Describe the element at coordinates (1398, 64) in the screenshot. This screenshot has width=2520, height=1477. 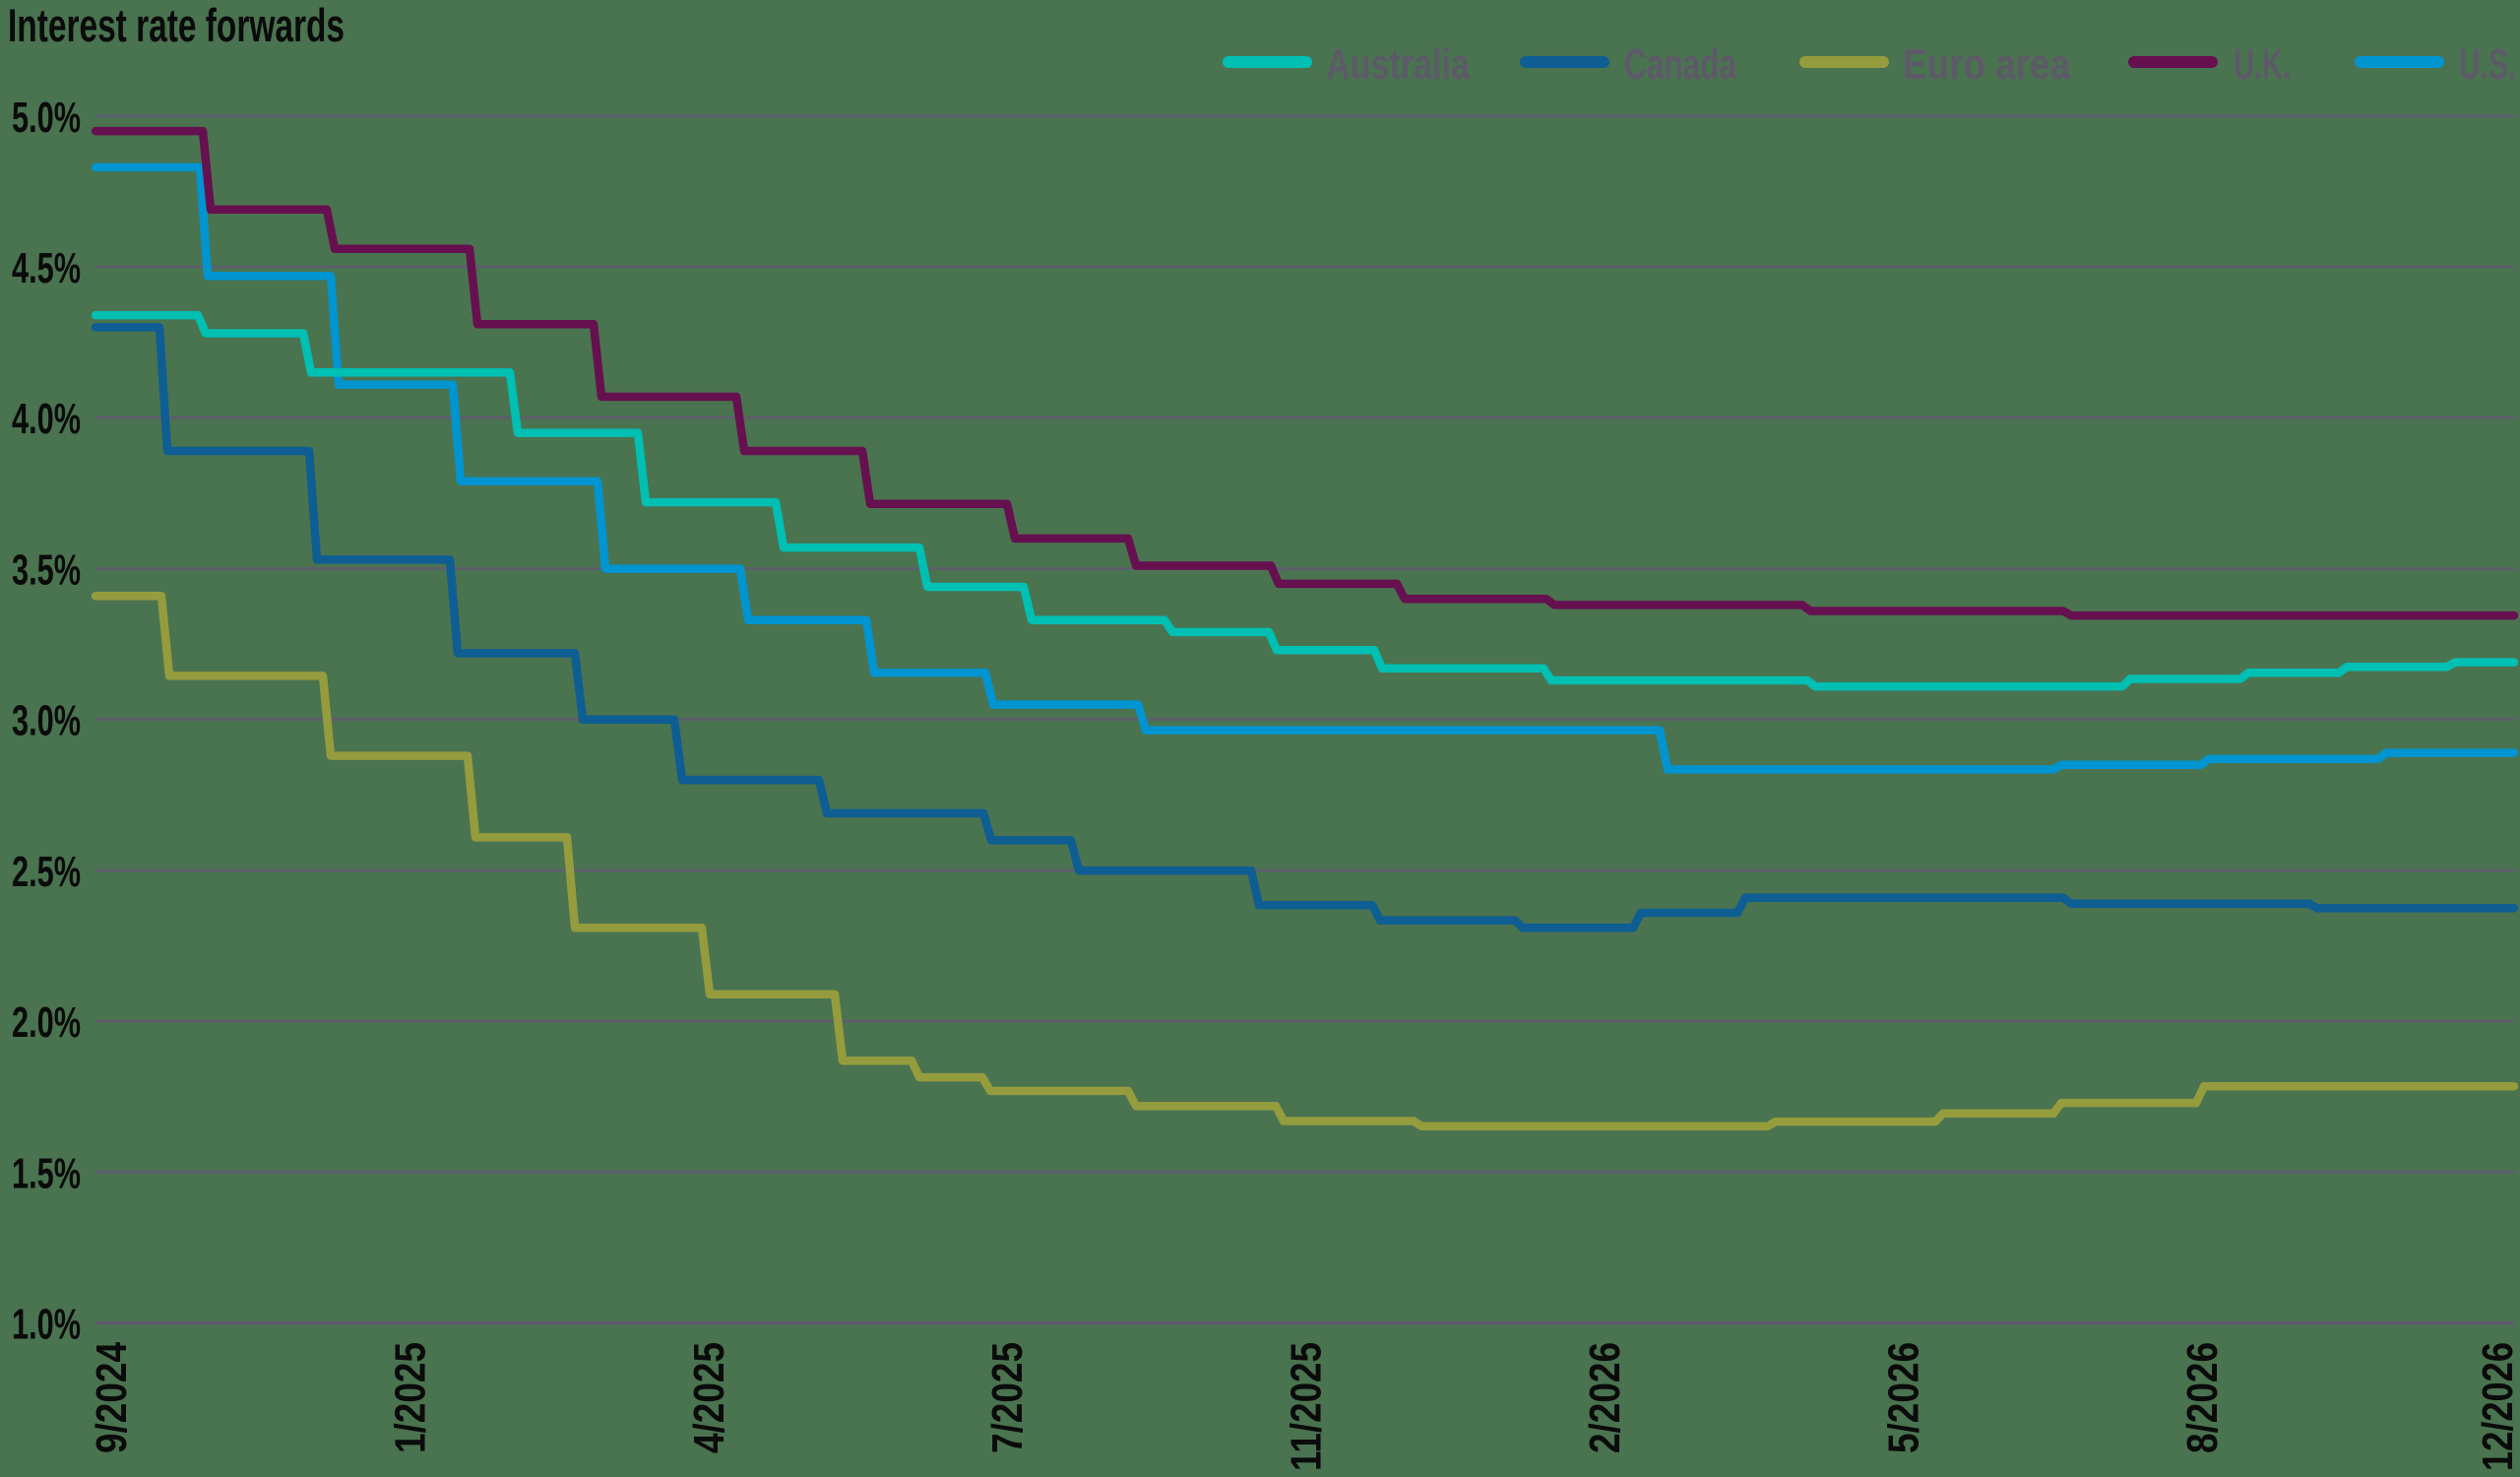
I see `svg-text: Australia` at that location.